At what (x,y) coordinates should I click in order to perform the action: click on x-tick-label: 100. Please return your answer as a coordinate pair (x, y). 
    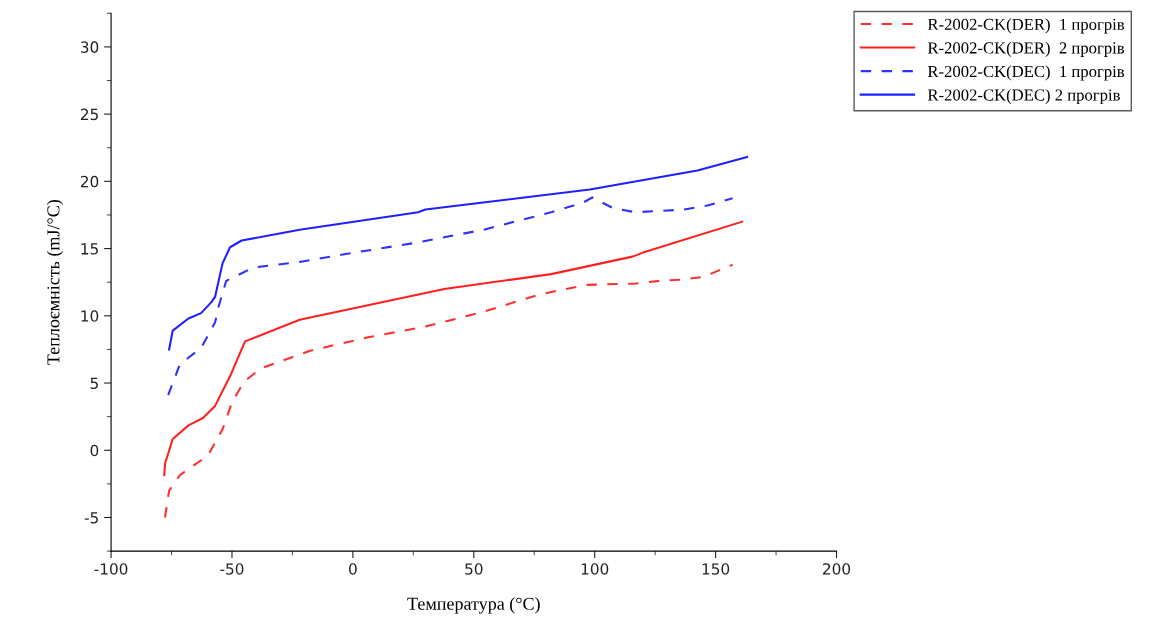
    Looking at the image, I should click on (595, 569).